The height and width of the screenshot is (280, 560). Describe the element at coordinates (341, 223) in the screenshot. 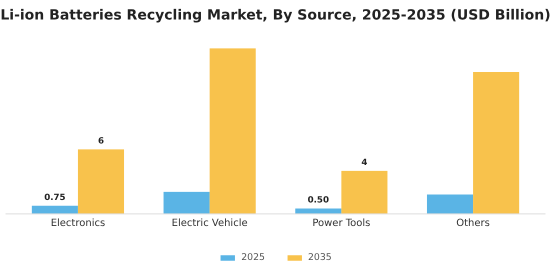

I see `x-tick-label: Power Tools` at that location.